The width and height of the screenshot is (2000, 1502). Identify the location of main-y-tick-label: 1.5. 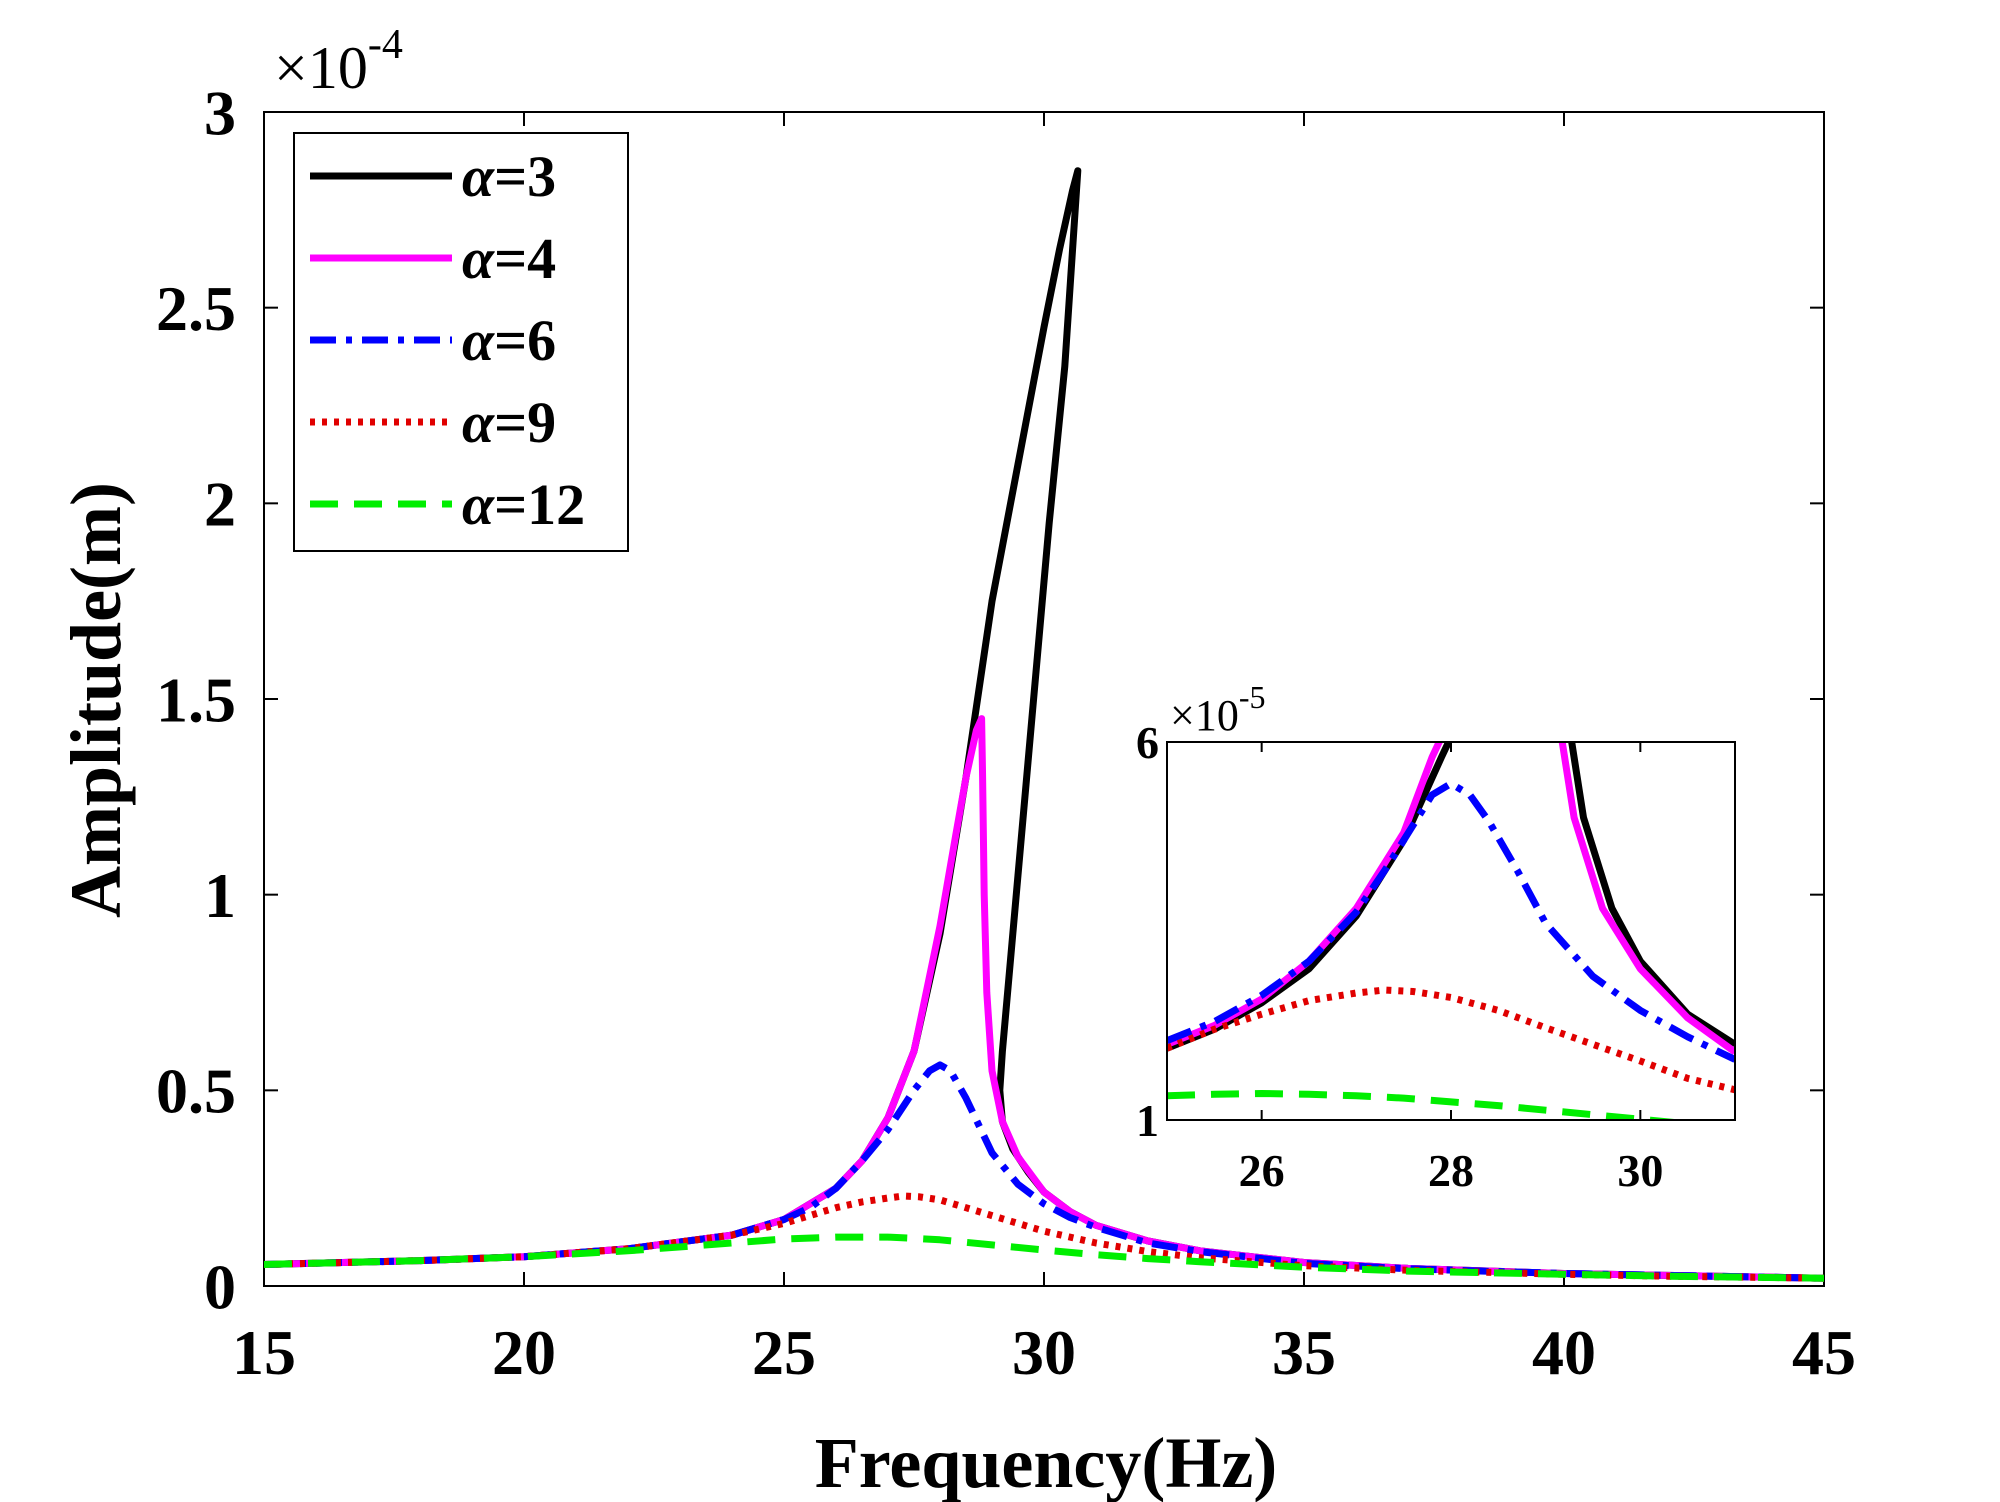
(196, 699).